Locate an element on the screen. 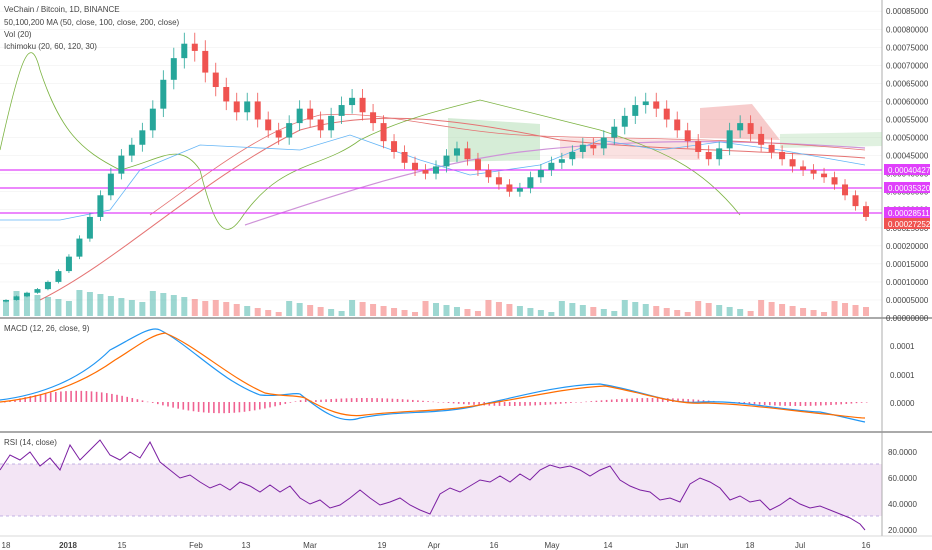 This screenshot has width=932, height=550. price-tick-label: 0.00045000 is located at coordinates (907, 156).